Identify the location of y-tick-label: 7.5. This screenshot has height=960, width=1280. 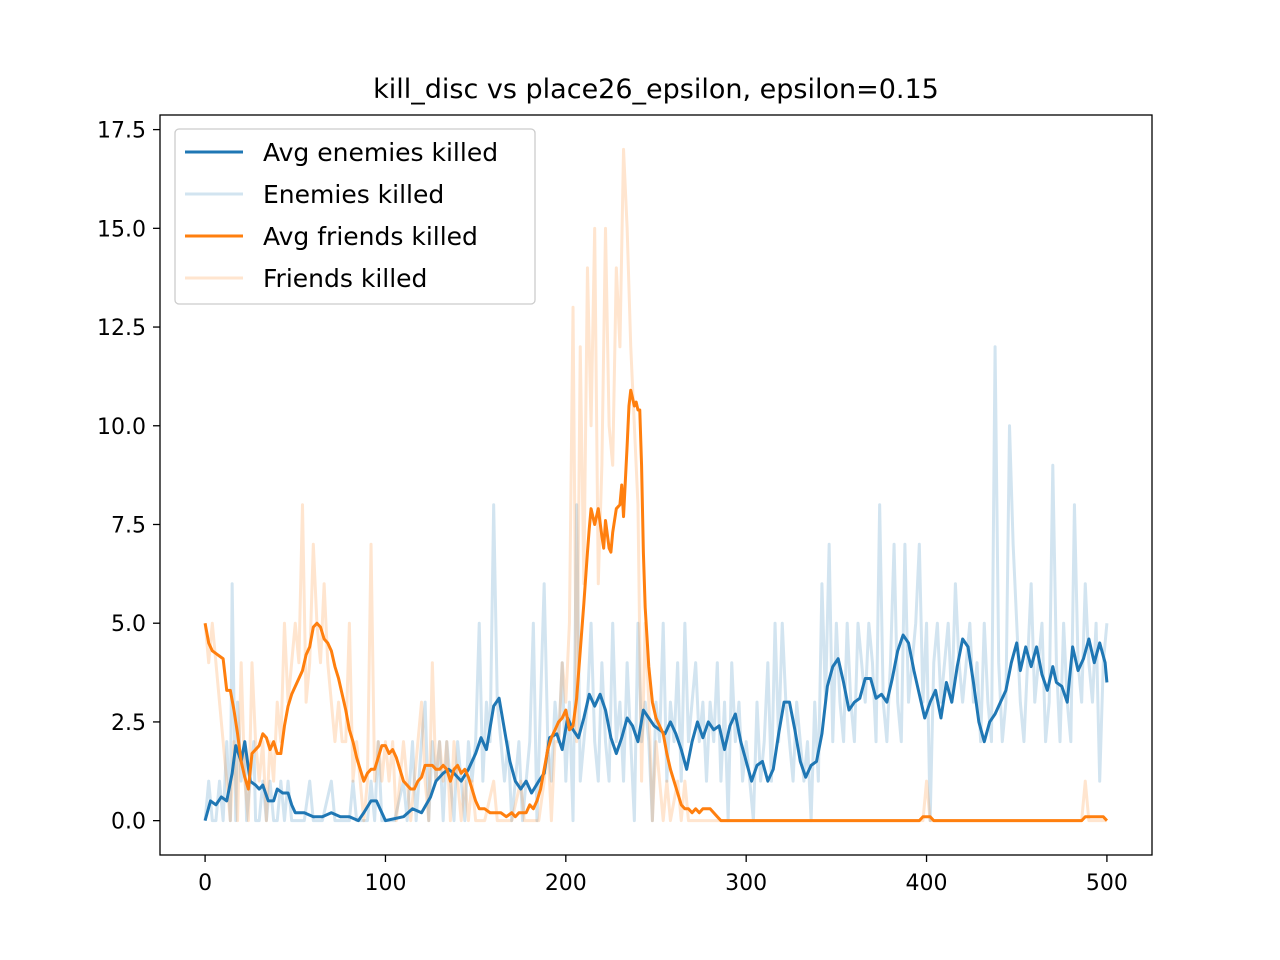
(128, 525).